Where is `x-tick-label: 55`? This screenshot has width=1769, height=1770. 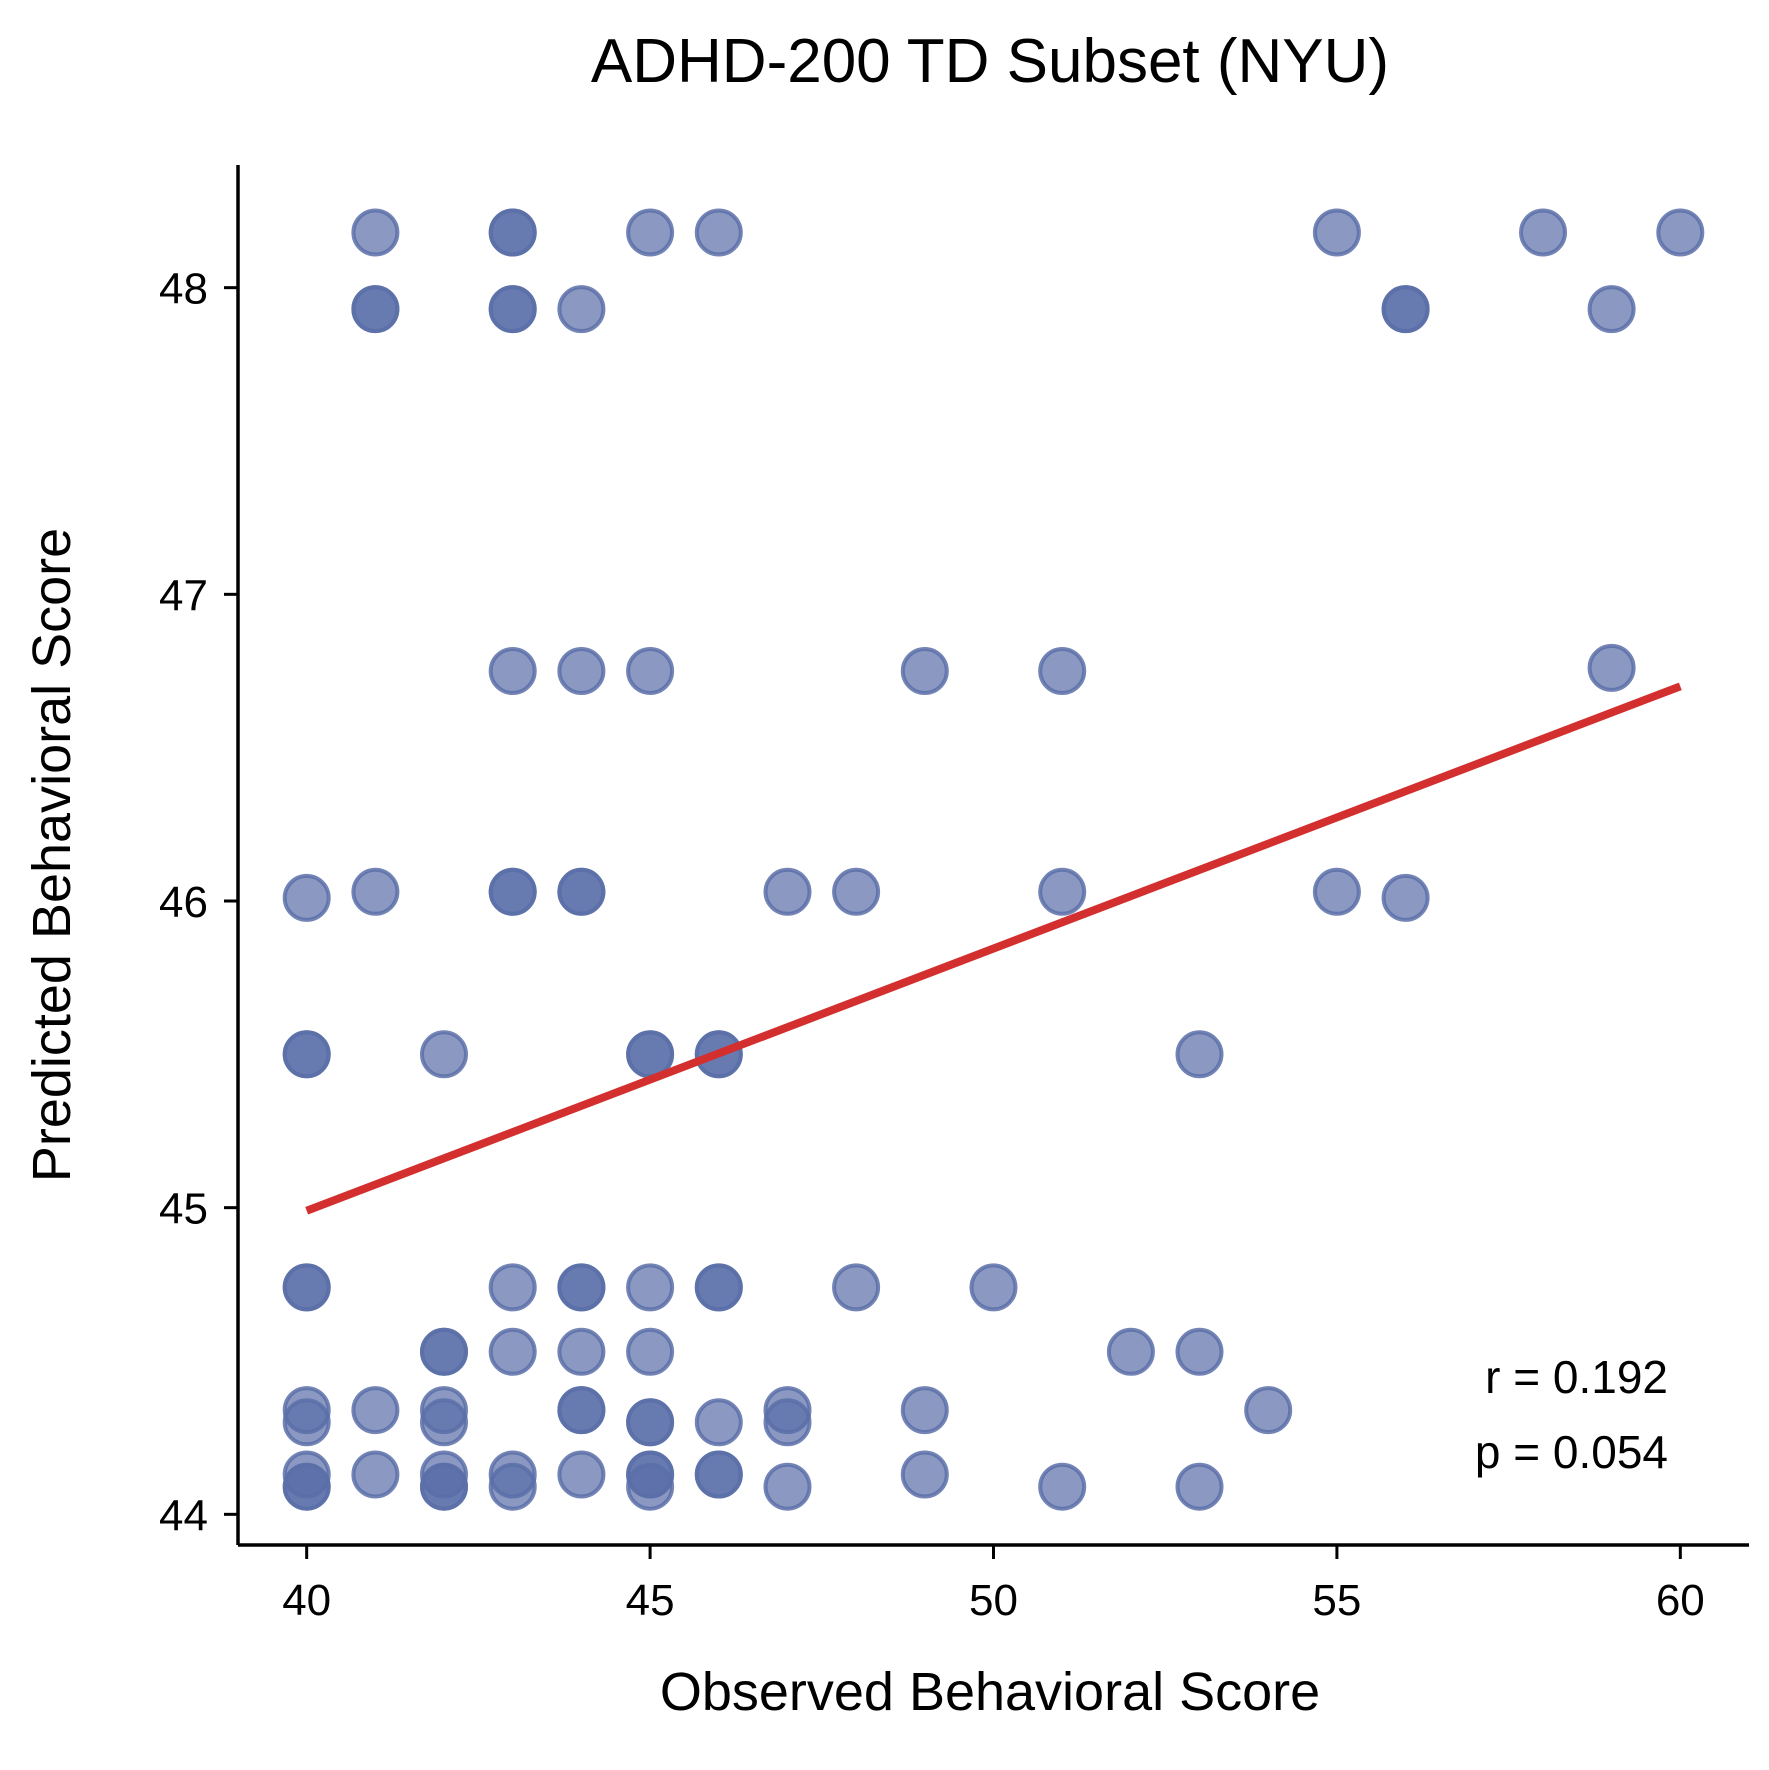
x-tick-label: 55 is located at coordinates (1336, 1600).